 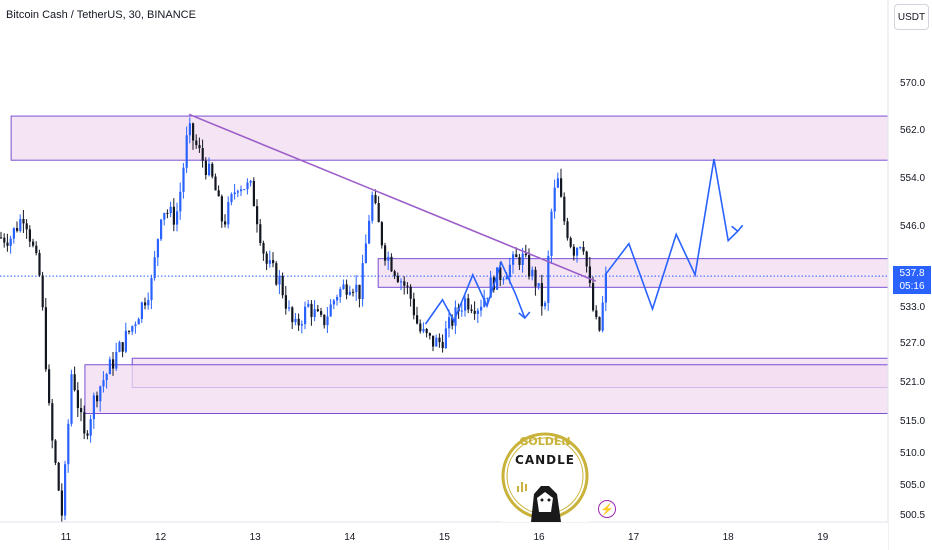 What do you see at coordinates (912, 421) in the screenshot?
I see `price-tick-label: 515.0` at bounding box center [912, 421].